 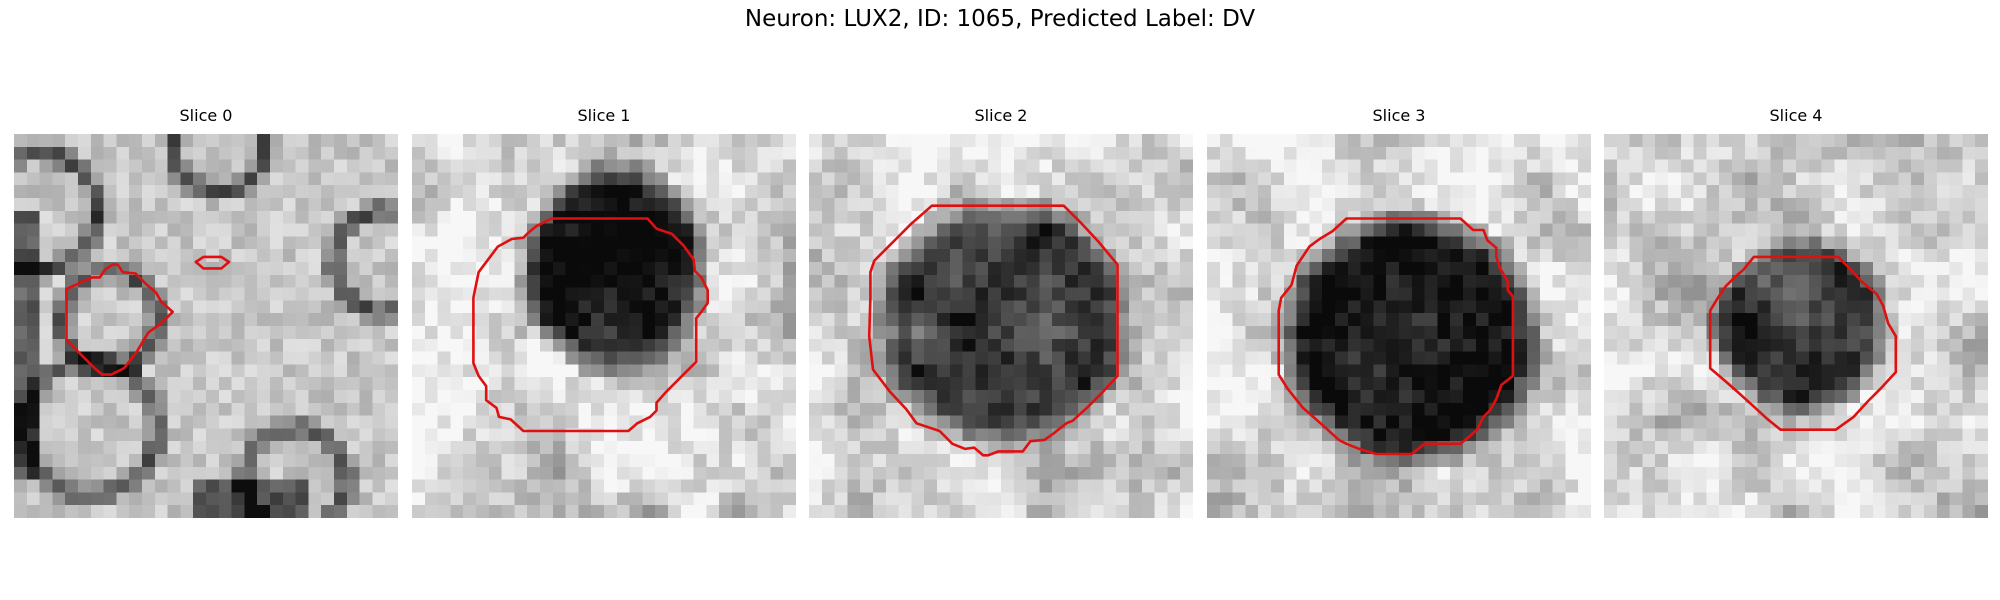 I want to click on slice-title: Slice 2, so click(x=1001, y=115).